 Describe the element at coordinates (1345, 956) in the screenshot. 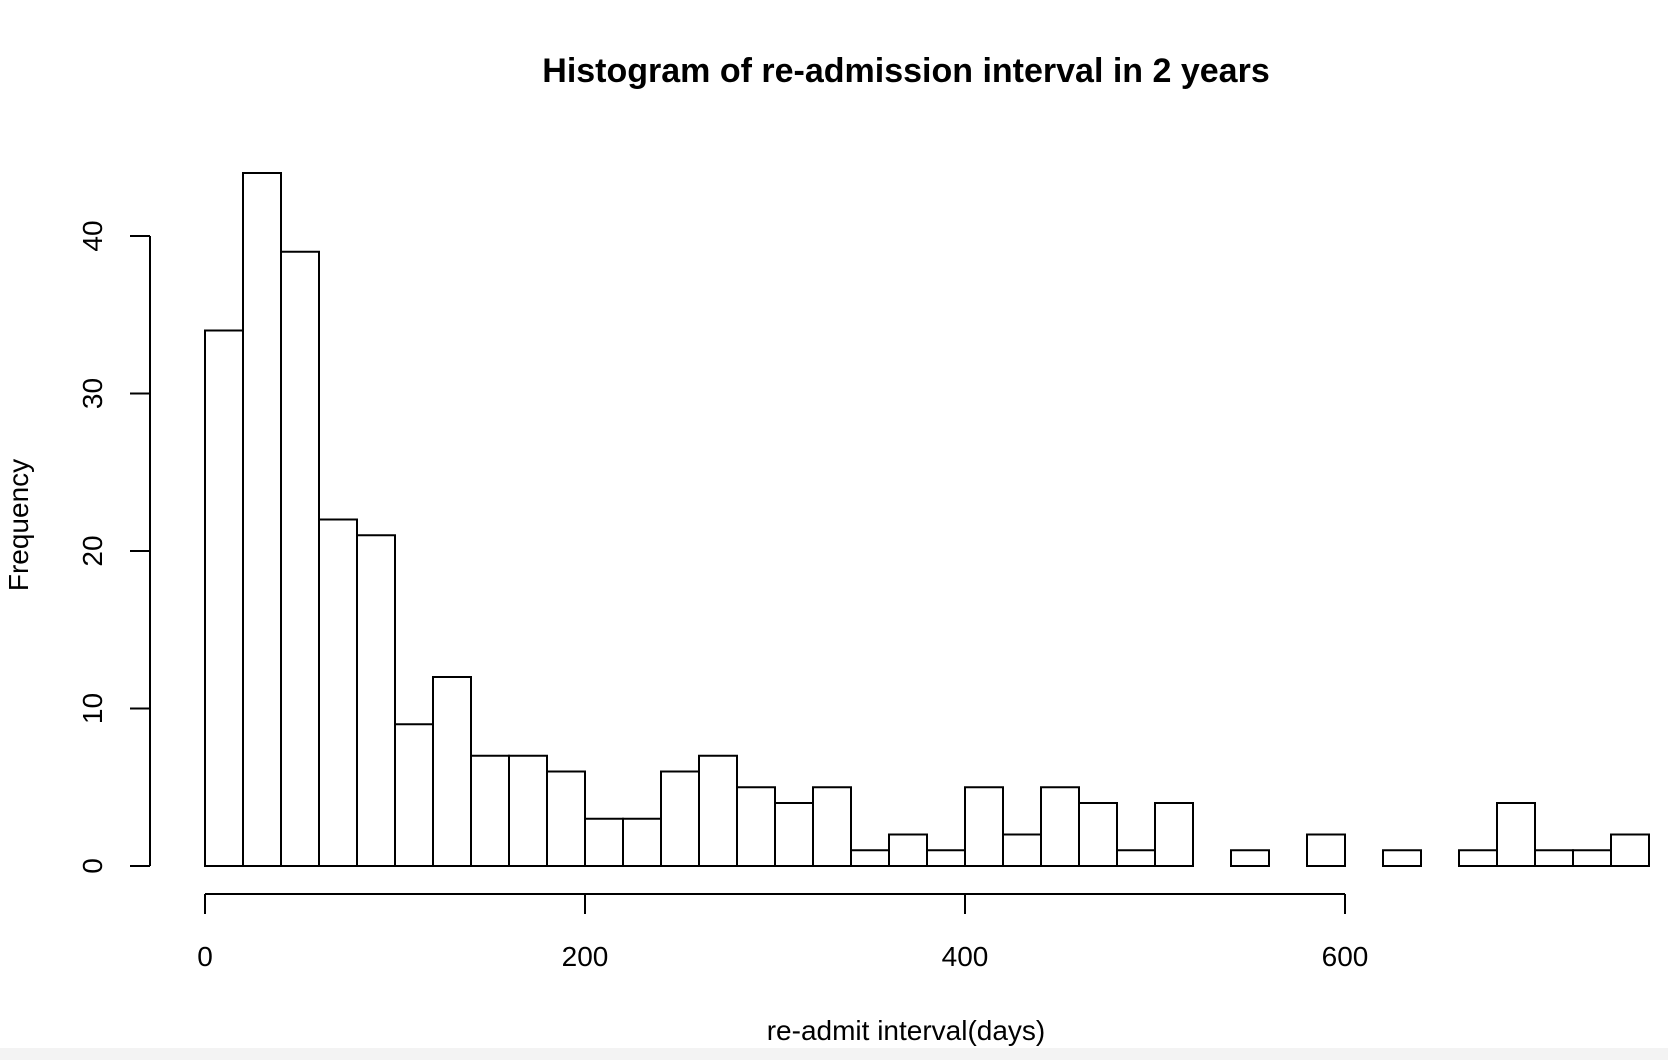

I see `x-tick-label: 600` at that location.